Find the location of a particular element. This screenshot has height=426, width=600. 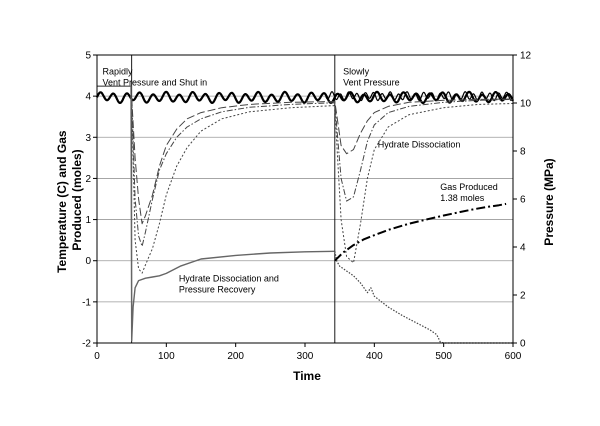

annotation-line: Slowly is located at coordinates (356, 71).